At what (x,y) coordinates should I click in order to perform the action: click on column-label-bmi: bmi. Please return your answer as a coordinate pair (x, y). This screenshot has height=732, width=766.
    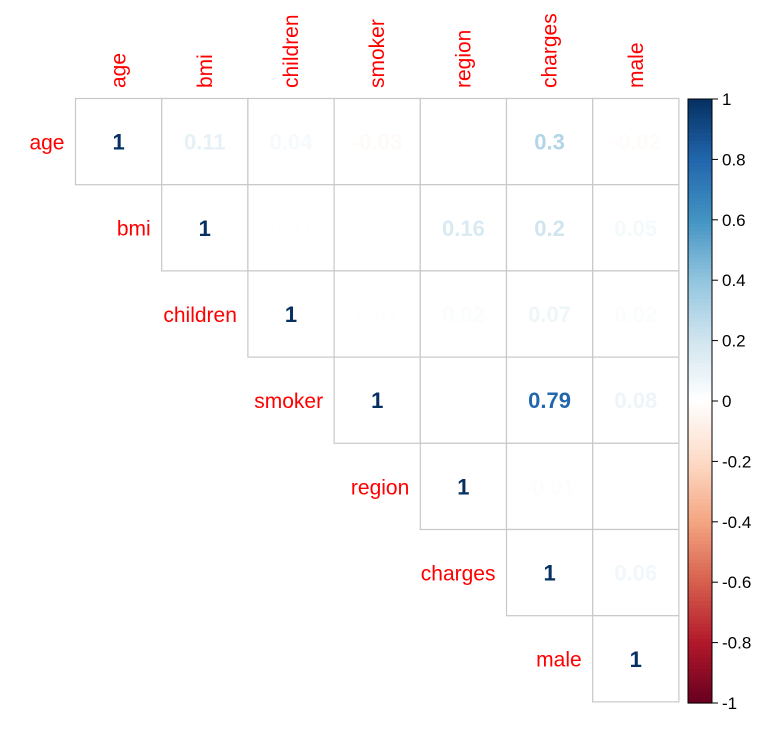
    Looking at the image, I should click on (205, 71).